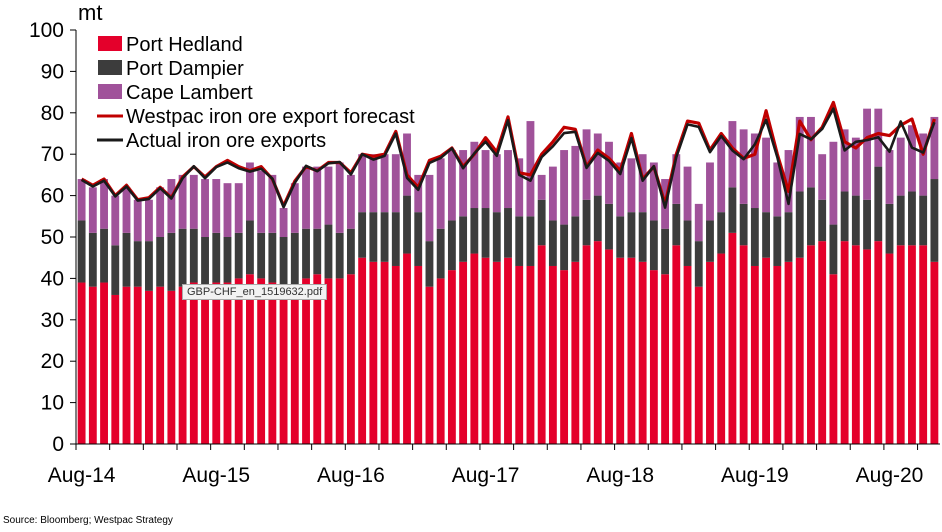 The width and height of the screenshot is (942, 532). I want to click on legend-label: Port Dampier, so click(185, 69).